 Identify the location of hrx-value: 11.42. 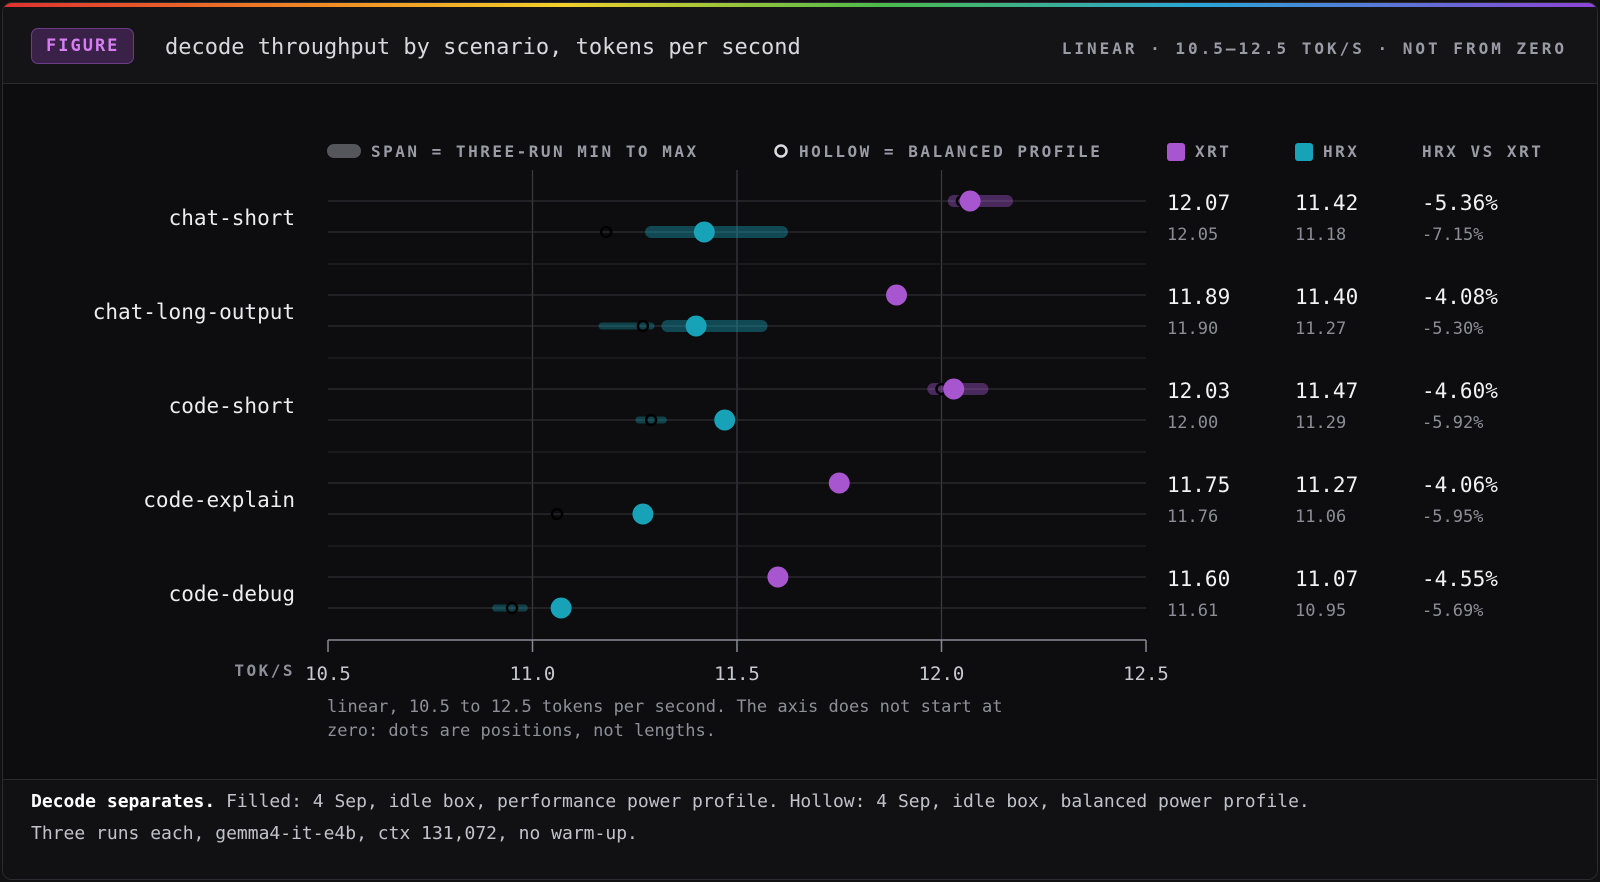
(1326, 203).